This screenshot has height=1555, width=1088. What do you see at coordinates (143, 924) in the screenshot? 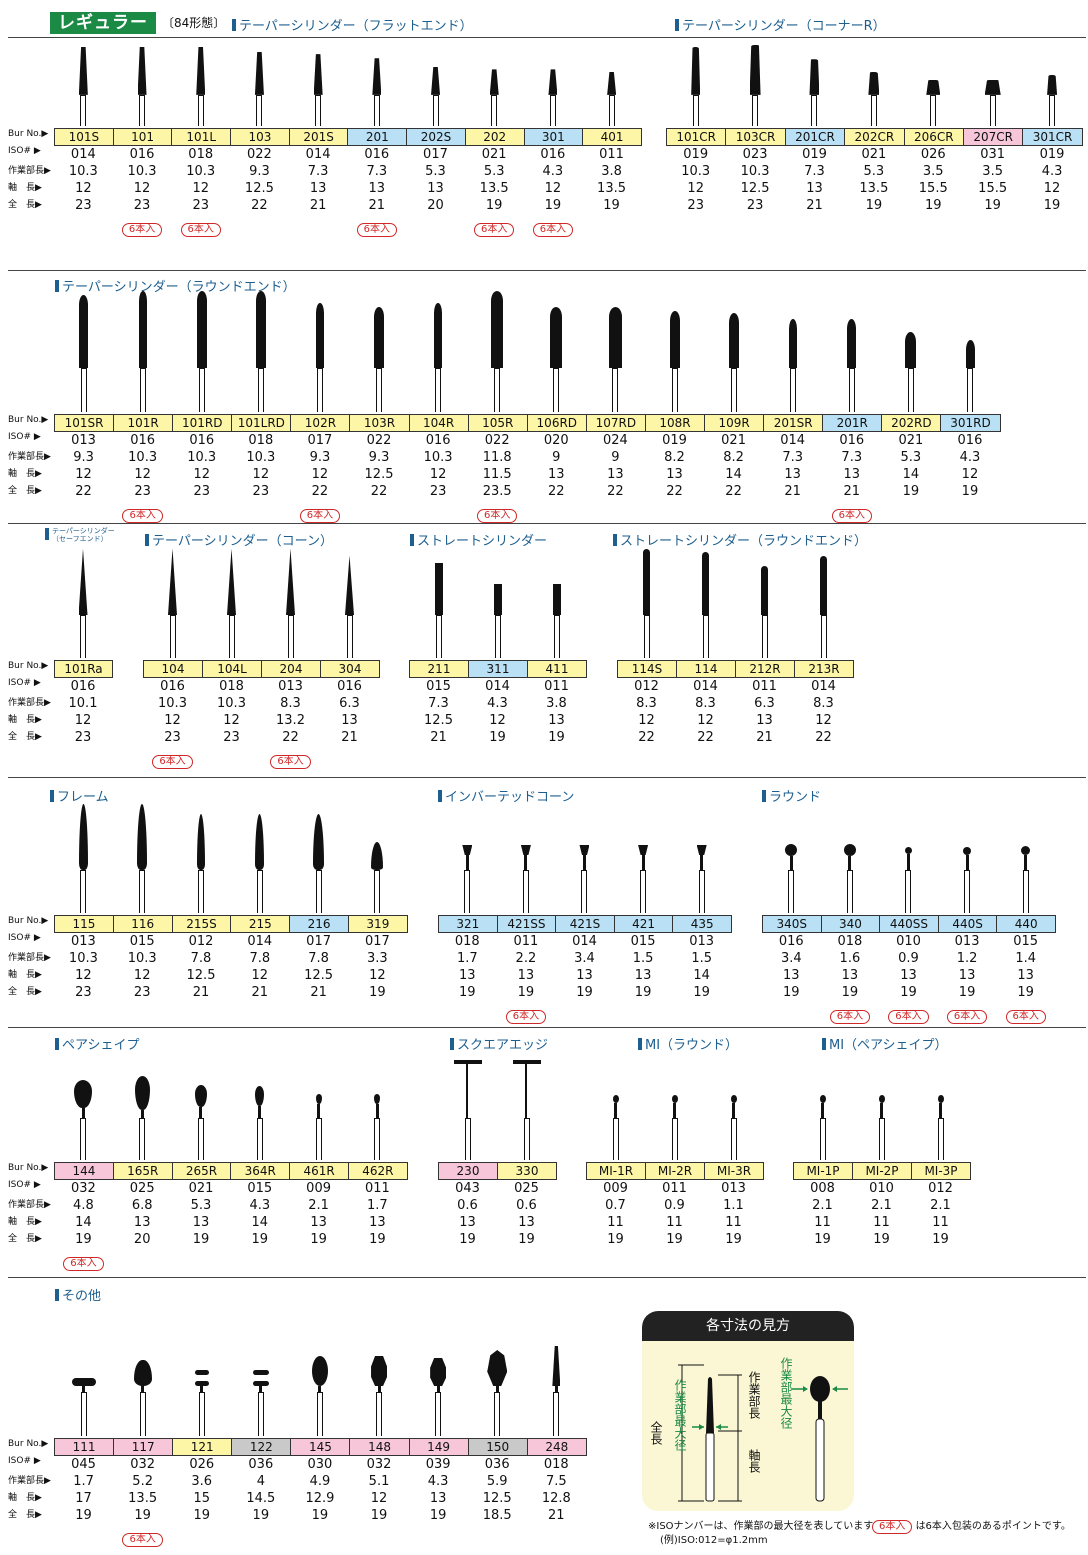
I see `bur-number-cell: 116` at bounding box center [143, 924].